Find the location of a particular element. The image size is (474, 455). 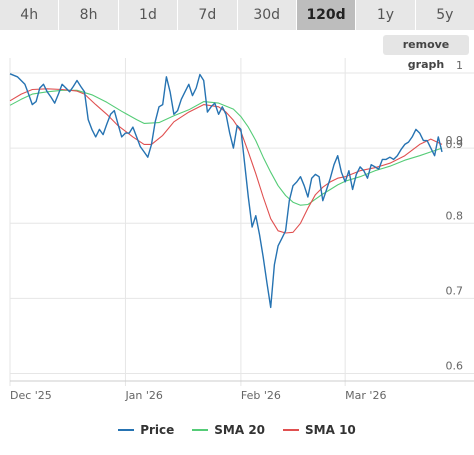

tab-4h: 4h is located at coordinates (30, 15).